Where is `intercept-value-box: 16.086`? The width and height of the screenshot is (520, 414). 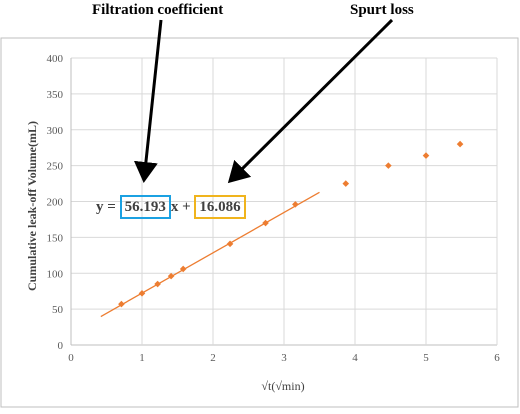
intercept-value-box: 16.086 is located at coordinates (220, 207).